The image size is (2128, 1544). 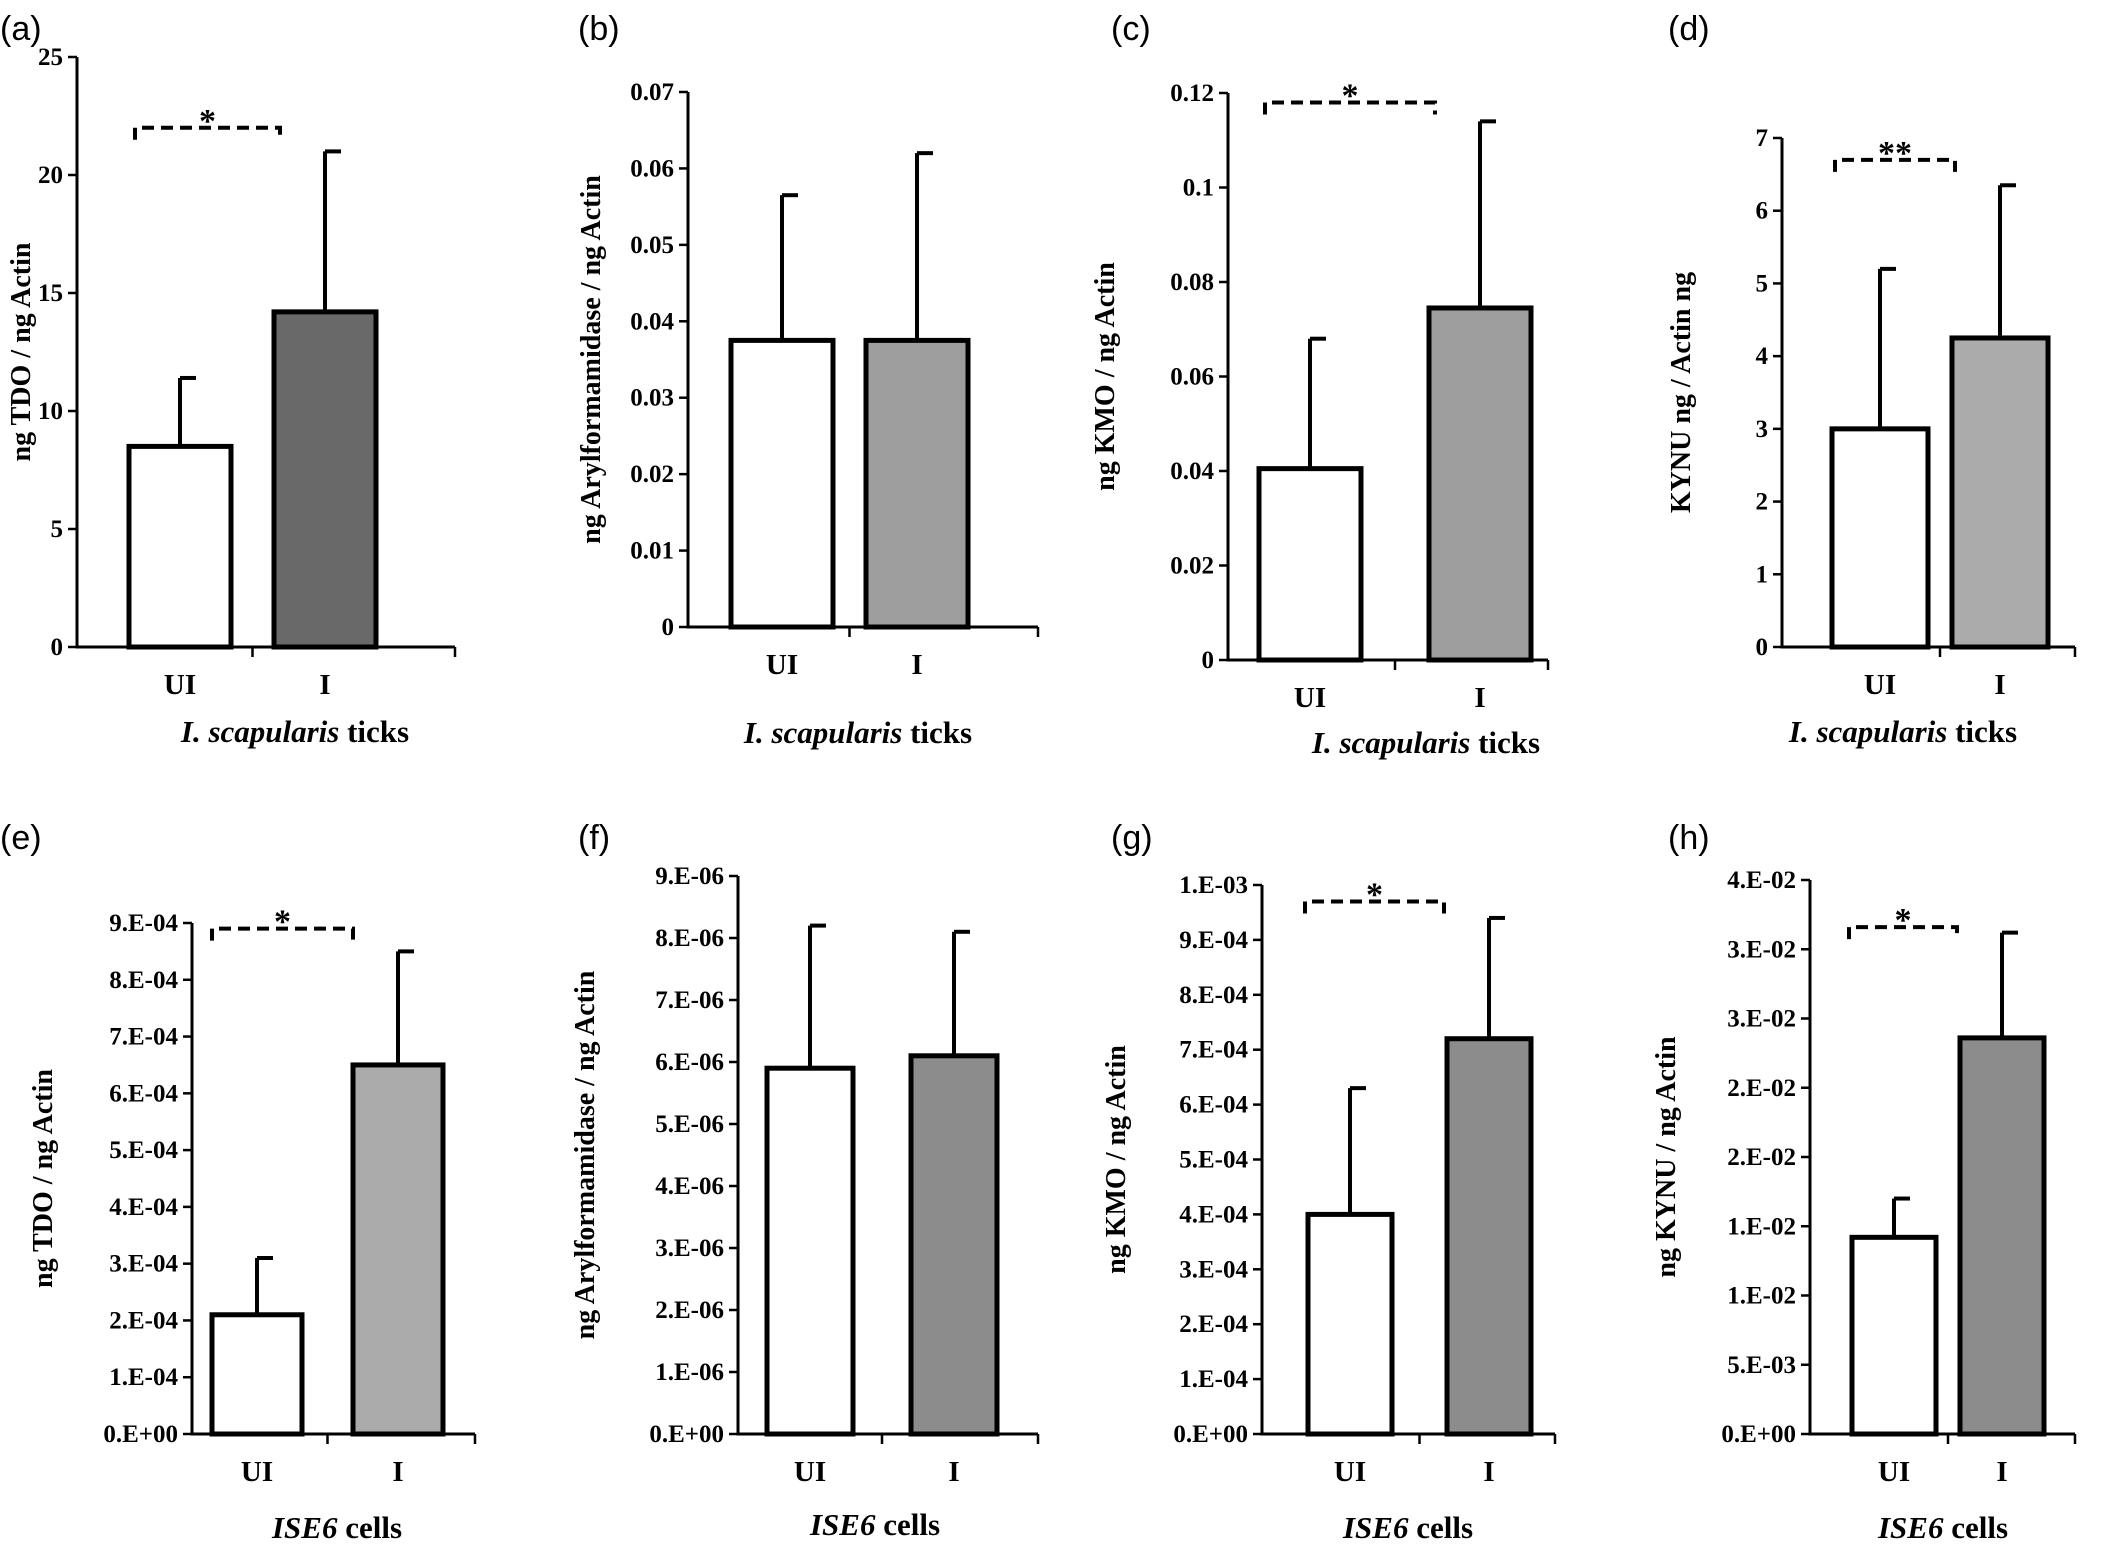 What do you see at coordinates (1192, 93) in the screenshot?
I see `y-tick-label: 0.12` at bounding box center [1192, 93].